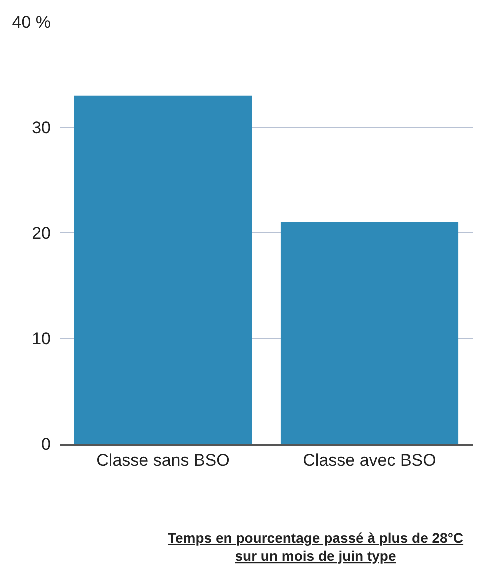  What do you see at coordinates (369, 460) in the screenshot?
I see `x-tick-label: Classe avec BSO` at bounding box center [369, 460].